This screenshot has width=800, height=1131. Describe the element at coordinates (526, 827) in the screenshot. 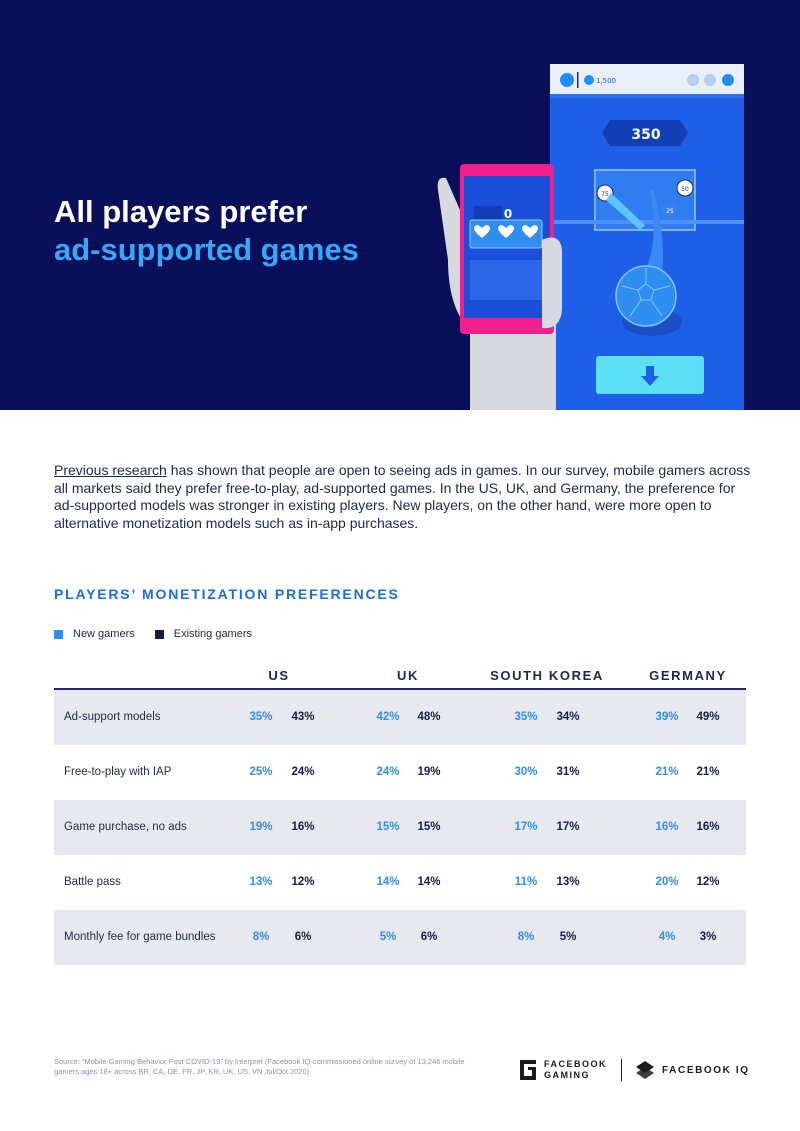

I see `value-new: 17%` at that location.